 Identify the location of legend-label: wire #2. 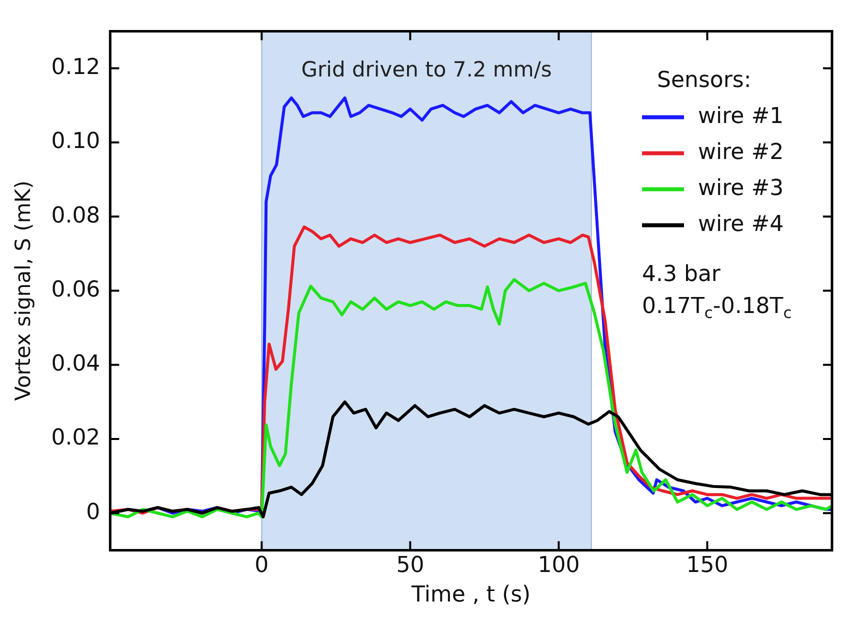
(741, 152).